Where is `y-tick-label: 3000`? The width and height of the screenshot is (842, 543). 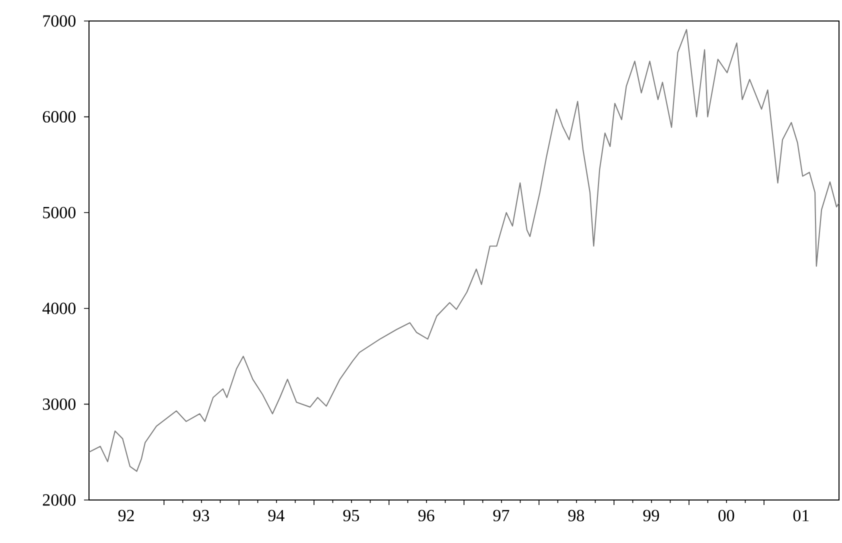 y-tick-label: 3000 is located at coordinates (59, 404).